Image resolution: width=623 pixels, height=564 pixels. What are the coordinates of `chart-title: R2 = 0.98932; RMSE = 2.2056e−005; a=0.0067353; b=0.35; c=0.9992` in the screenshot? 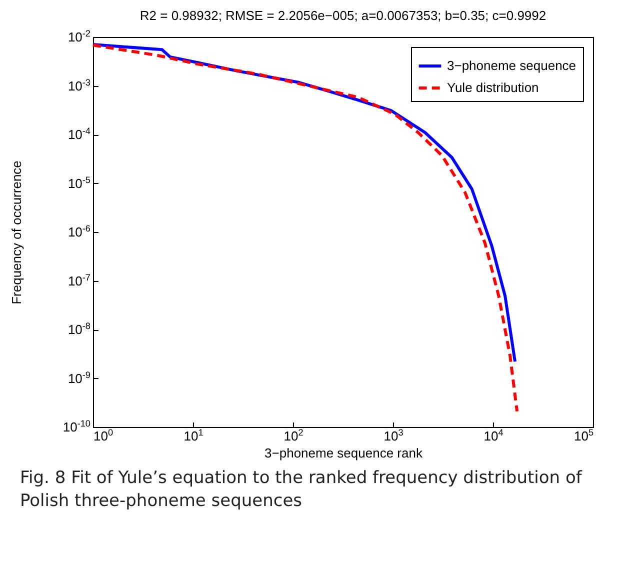 It's located at (343, 15).